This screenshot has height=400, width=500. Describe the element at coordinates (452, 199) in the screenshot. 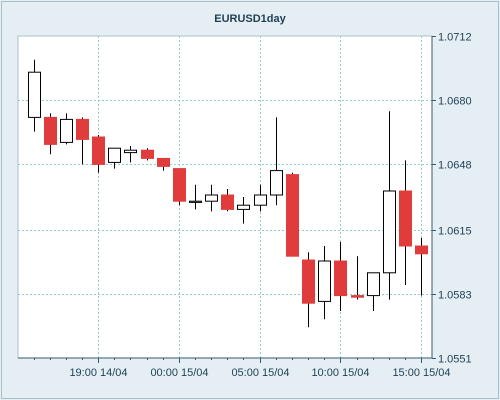

I see `y-axis-ticks: 1.0551 1.0583 1.0615 1.0648 1.0680 1.0712` at that location.